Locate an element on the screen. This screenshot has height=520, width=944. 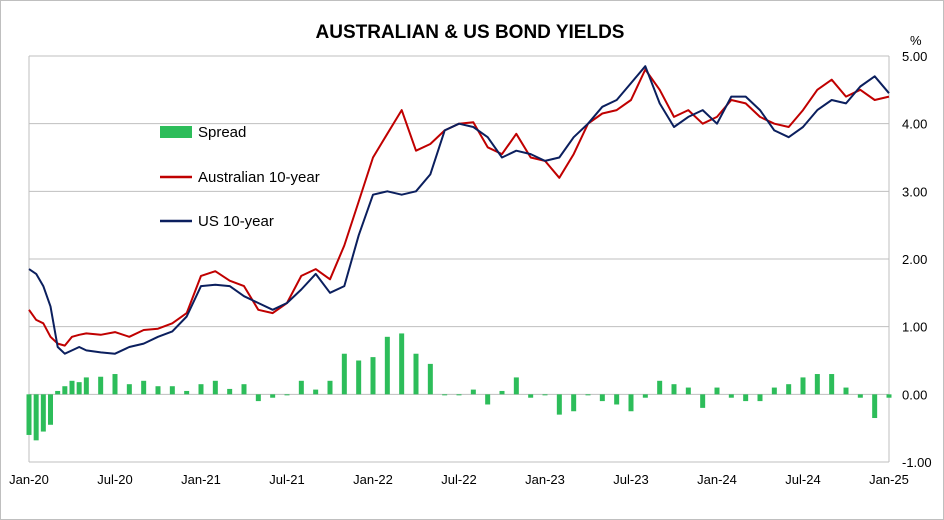
y-tick-label: 2.00 is located at coordinates (914, 259).